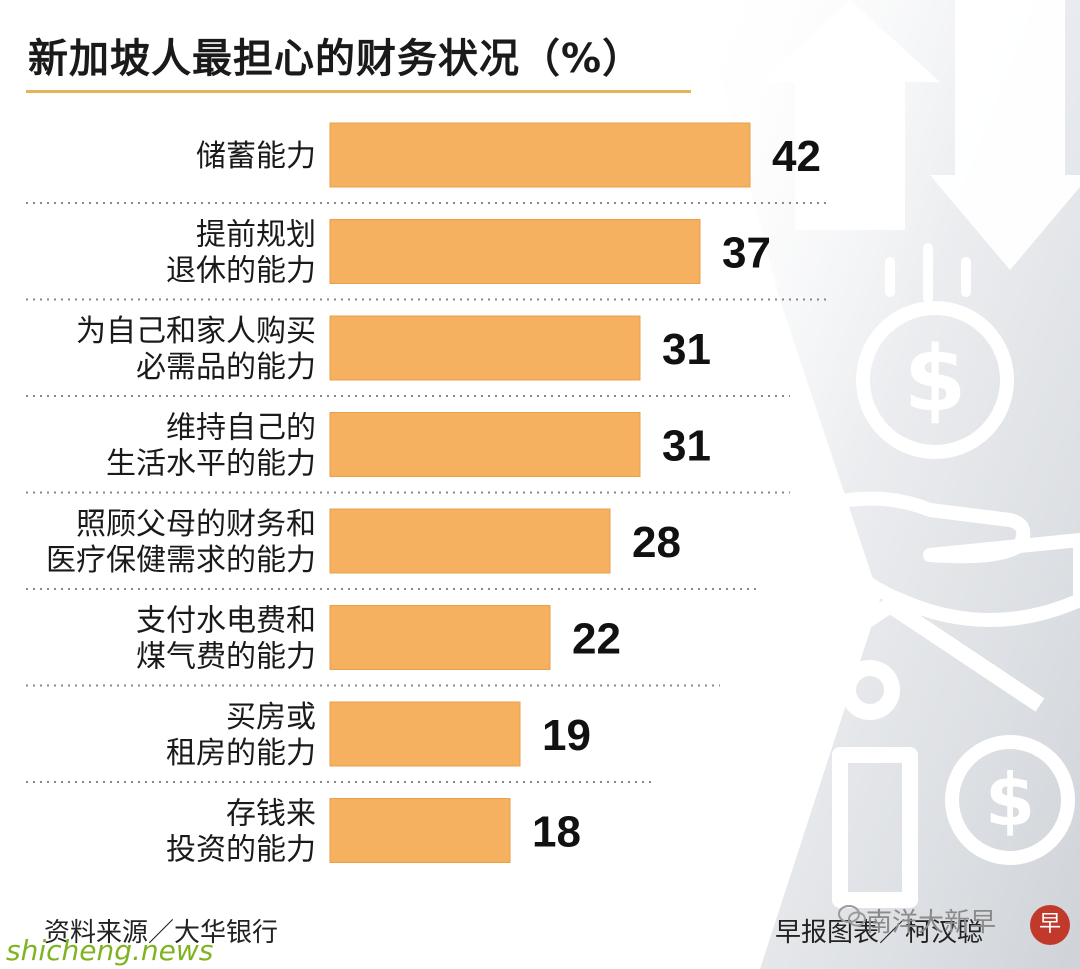 The image size is (1080, 969). What do you see at coordinates (928, 273) in the screenshot?
I see `motion-lines-icon` at bounding box center [928, 273].